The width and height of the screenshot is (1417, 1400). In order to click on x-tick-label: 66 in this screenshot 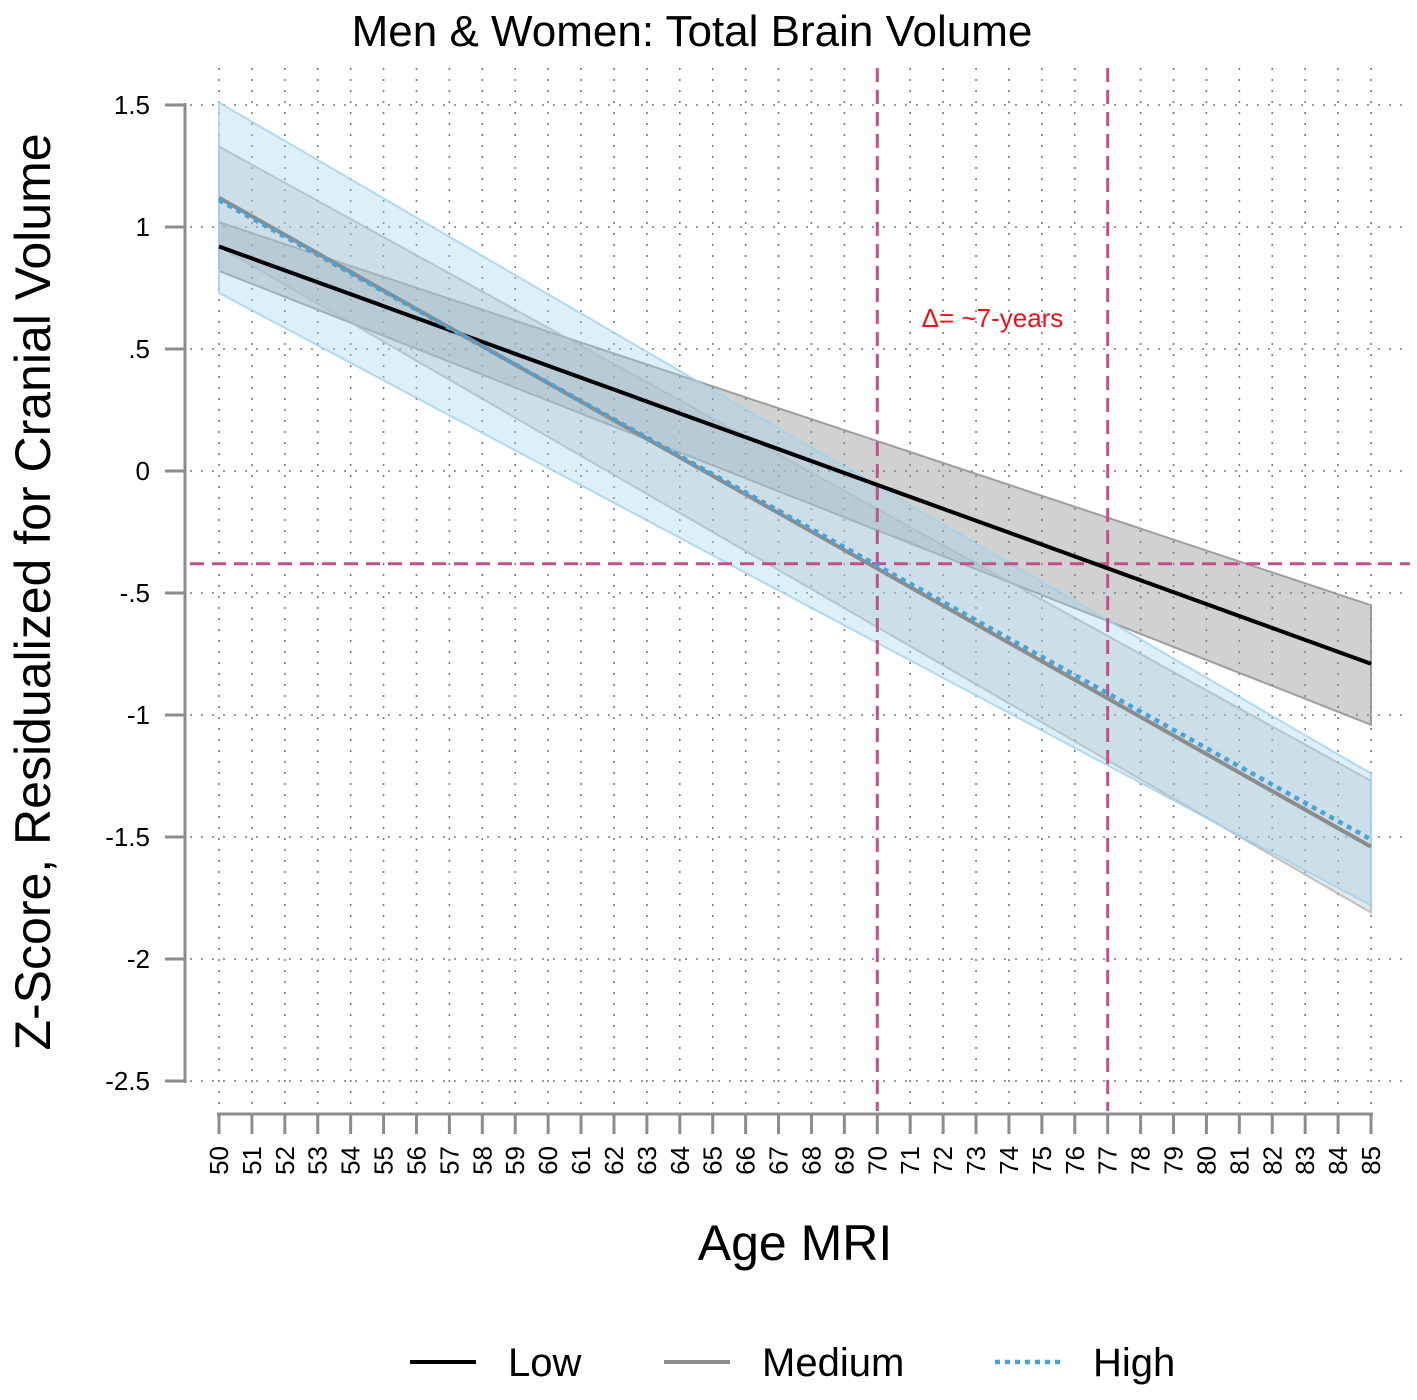, I will do `click(746, 1160)`.